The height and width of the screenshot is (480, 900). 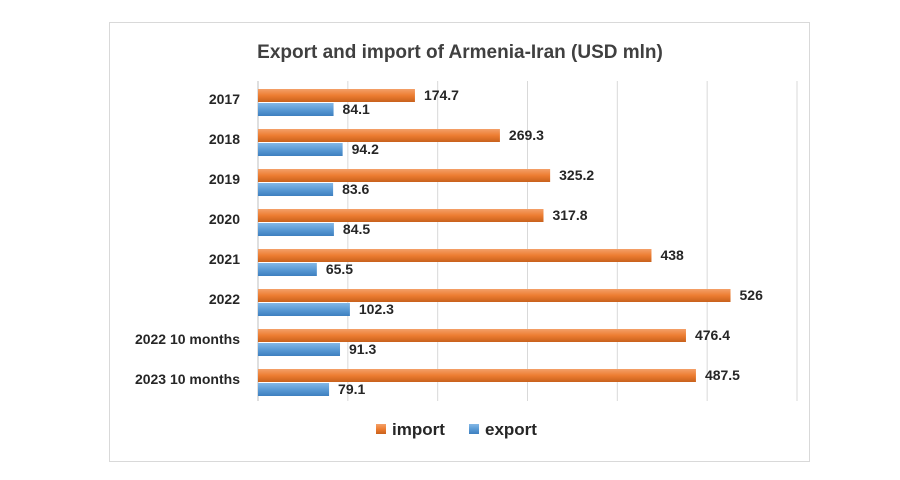 What do you see at coordinates (752, 295) in the screenshot?
I see `data-label-import: 526` at bounding box center [752, 295].